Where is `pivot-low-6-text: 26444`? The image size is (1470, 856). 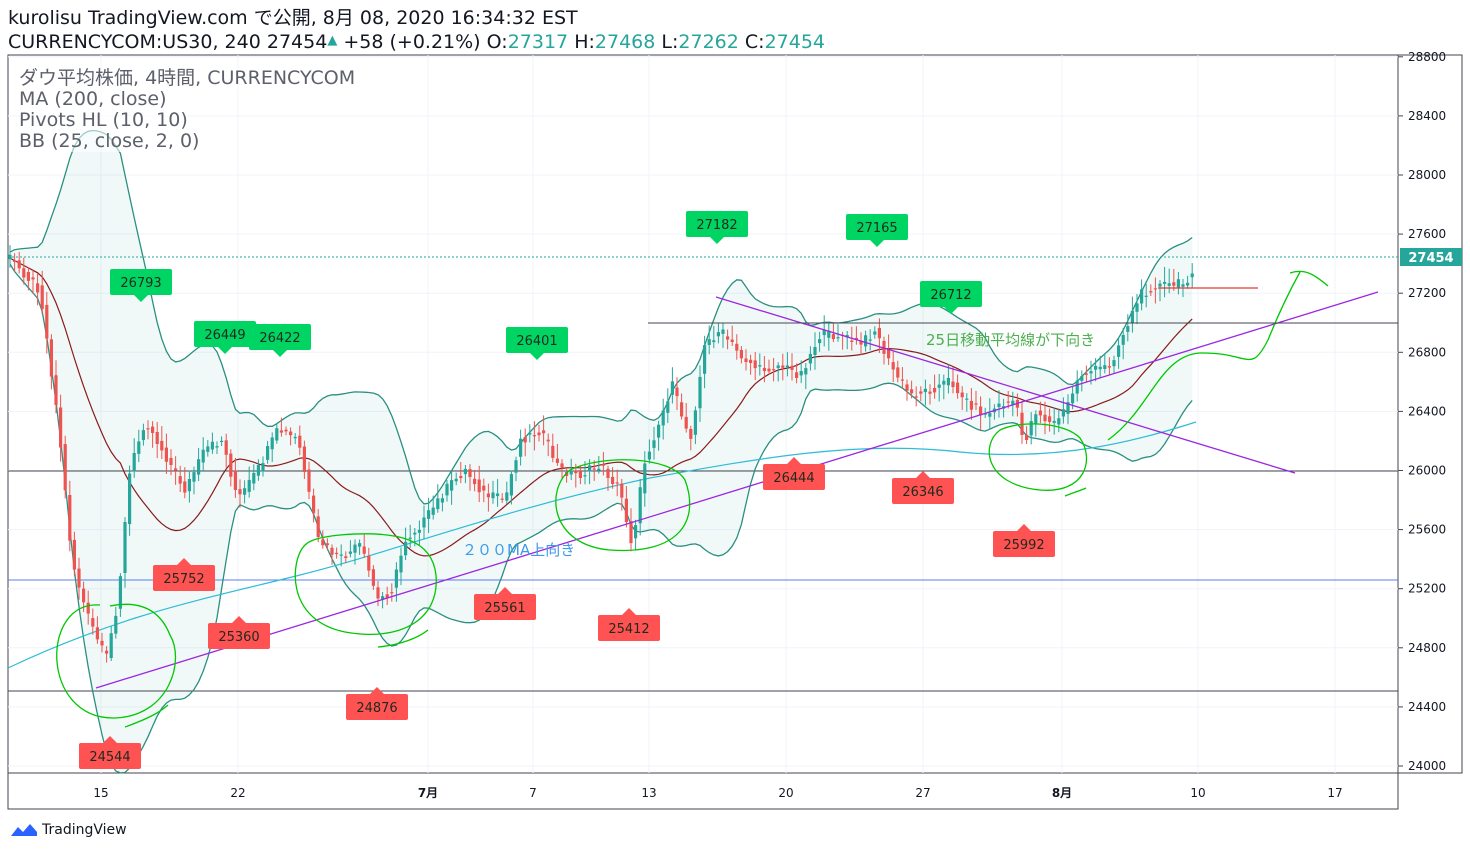 pivot-low-6-text: 26444 is located at coordinates (793, 478).